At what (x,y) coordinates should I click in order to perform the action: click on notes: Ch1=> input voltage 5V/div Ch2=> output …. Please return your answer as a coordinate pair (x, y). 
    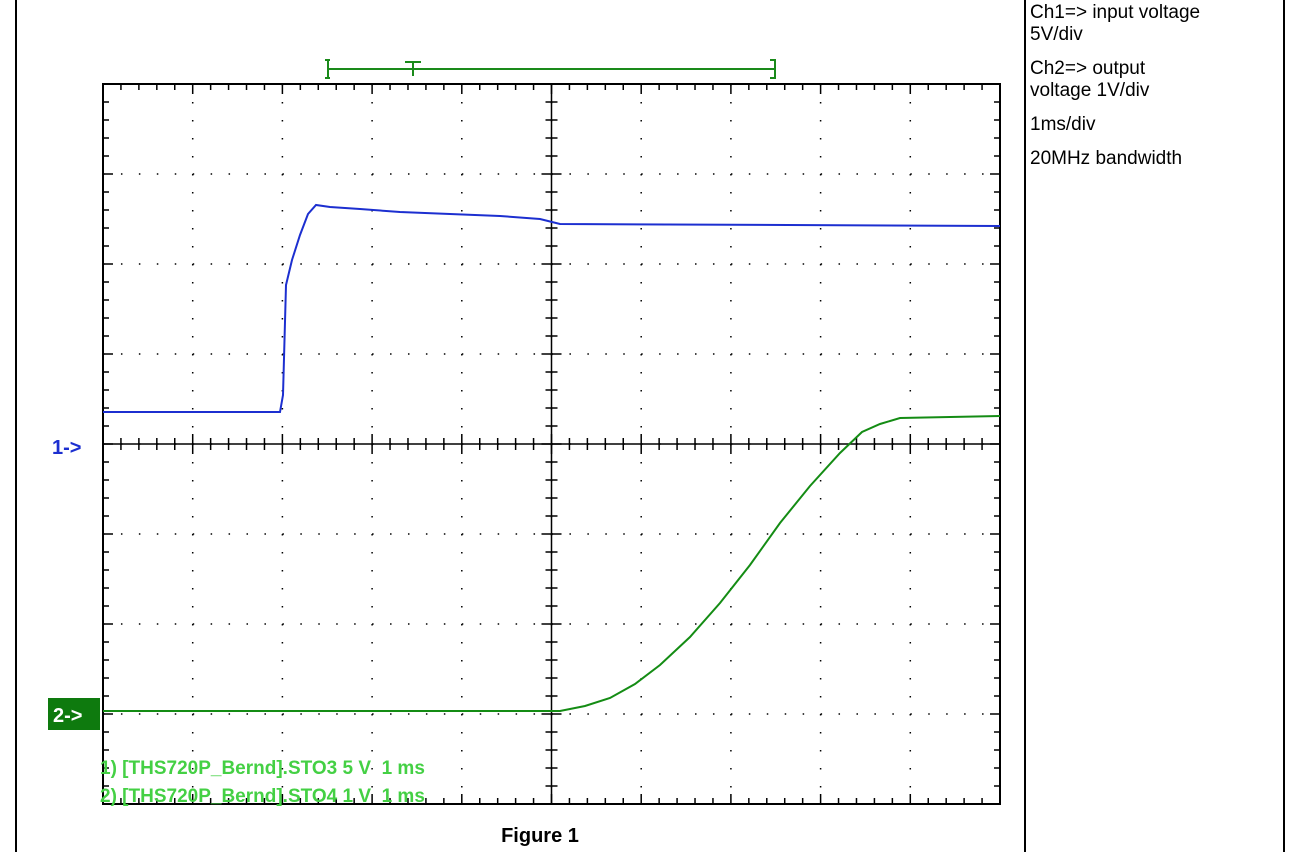
    Looking at the image, I should click on (1155, 92).